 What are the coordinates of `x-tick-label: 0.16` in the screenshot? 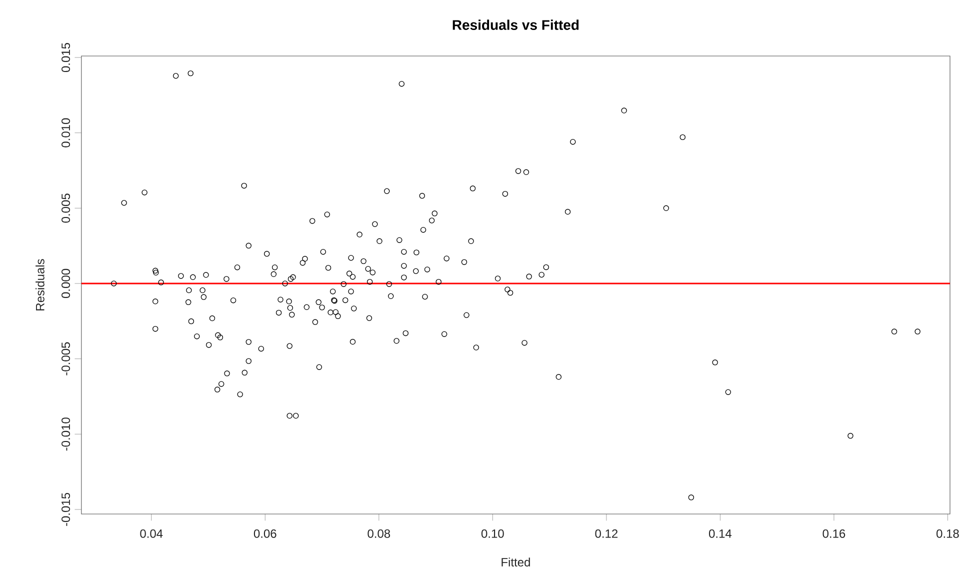 It's located at (834, 533).